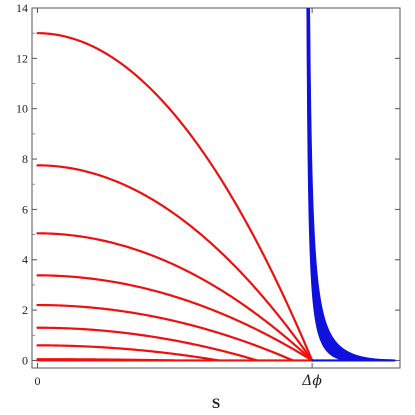  What do you see at coordinates (25, 209) in the screenshot?
I see `y-tick-label: 6` at bounding box center [25, 209].